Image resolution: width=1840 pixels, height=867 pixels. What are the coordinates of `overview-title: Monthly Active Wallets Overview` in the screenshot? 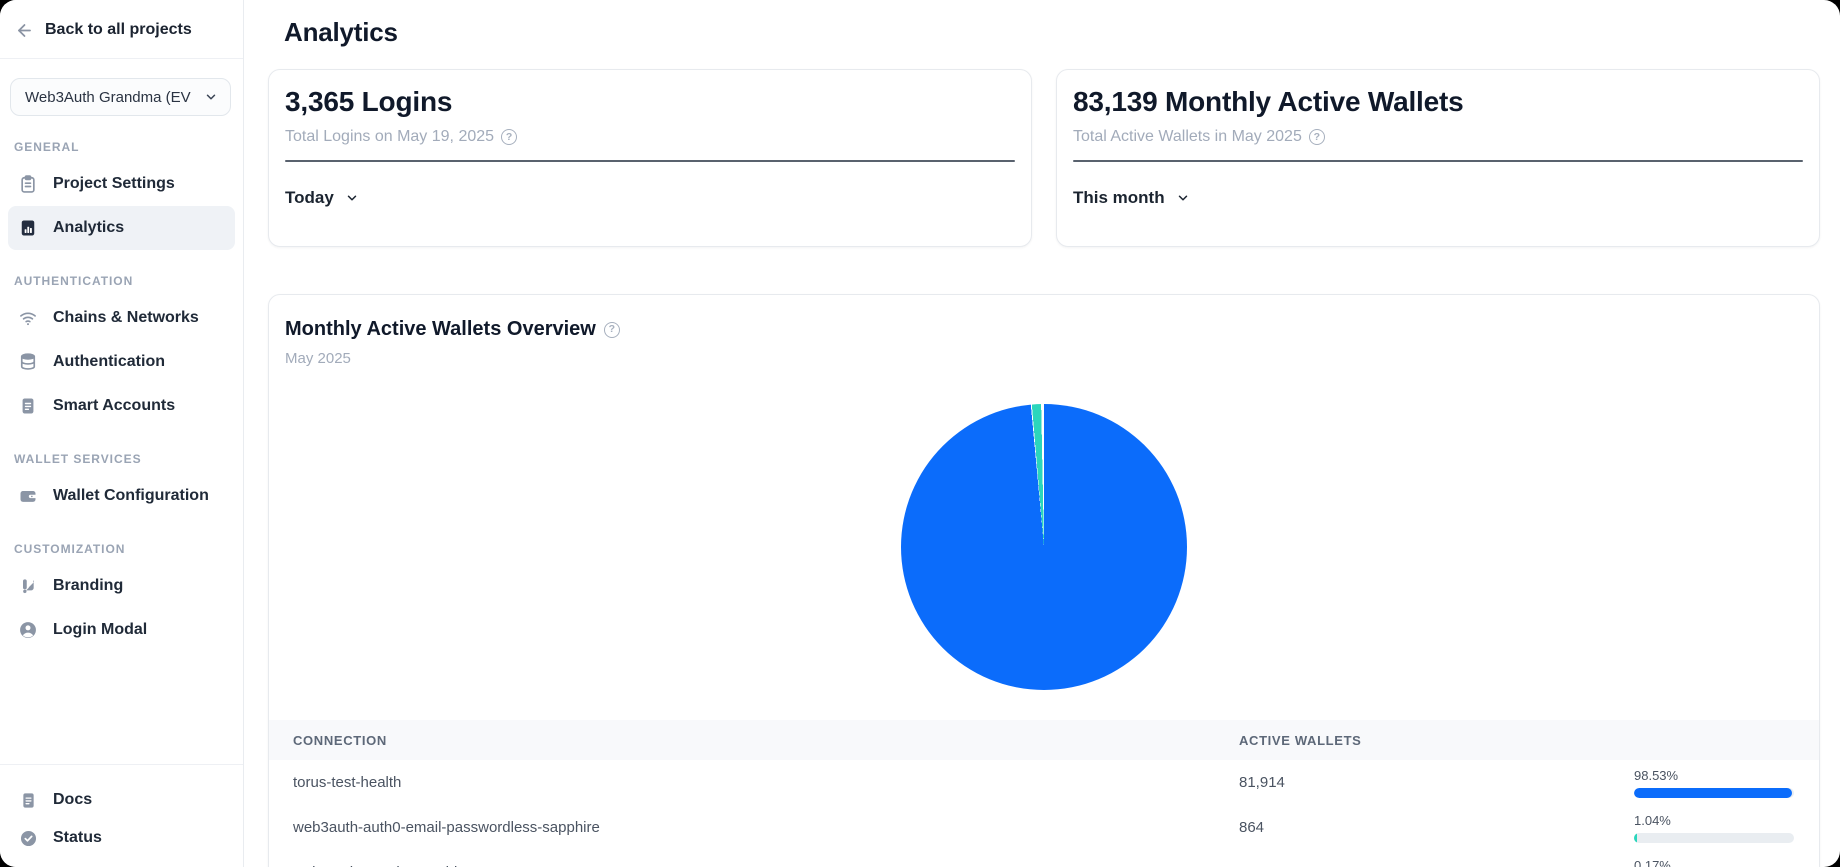 It's located at (440, 329).